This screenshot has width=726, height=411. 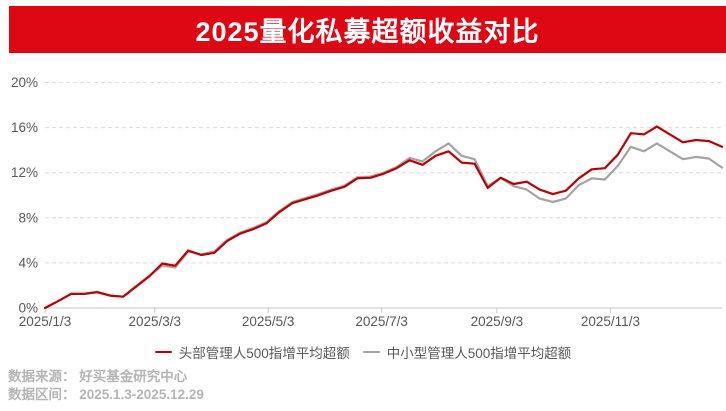 I want to click on x-axis-label: 2025/9/3, so click(x=497, y=321).